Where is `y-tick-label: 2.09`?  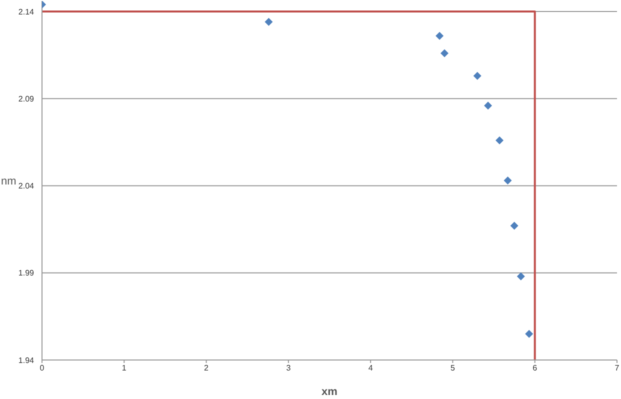 y-tick-label: 2.09 is located at coordinates (26, 99).